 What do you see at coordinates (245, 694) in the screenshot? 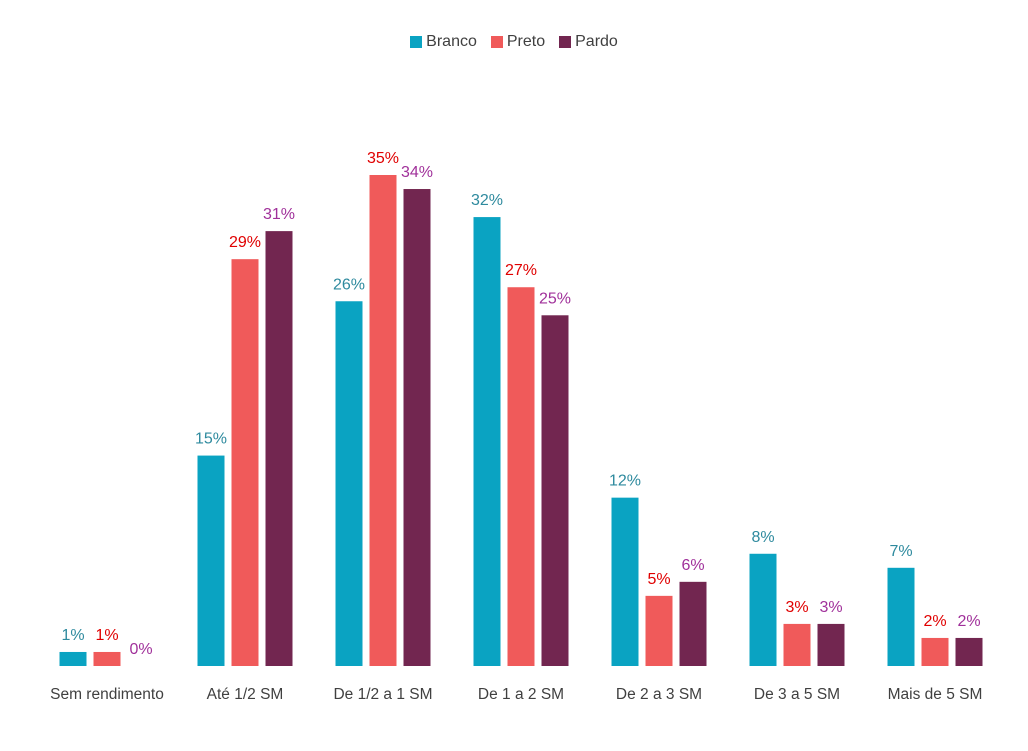
I see `x-tick-label: Até 1/2 SM` at bounding box center [245, 694].